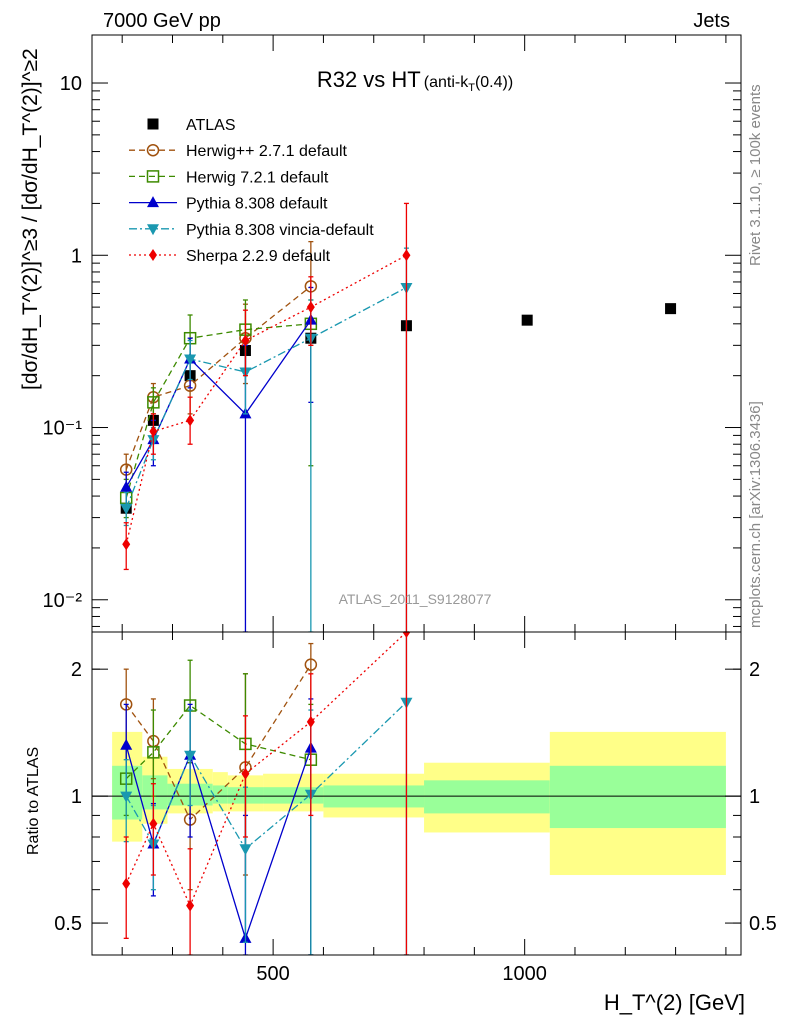 This screenshot has height=1024, width=786. I want to click on title-sub-end: (0.4)), so click(494, 82).